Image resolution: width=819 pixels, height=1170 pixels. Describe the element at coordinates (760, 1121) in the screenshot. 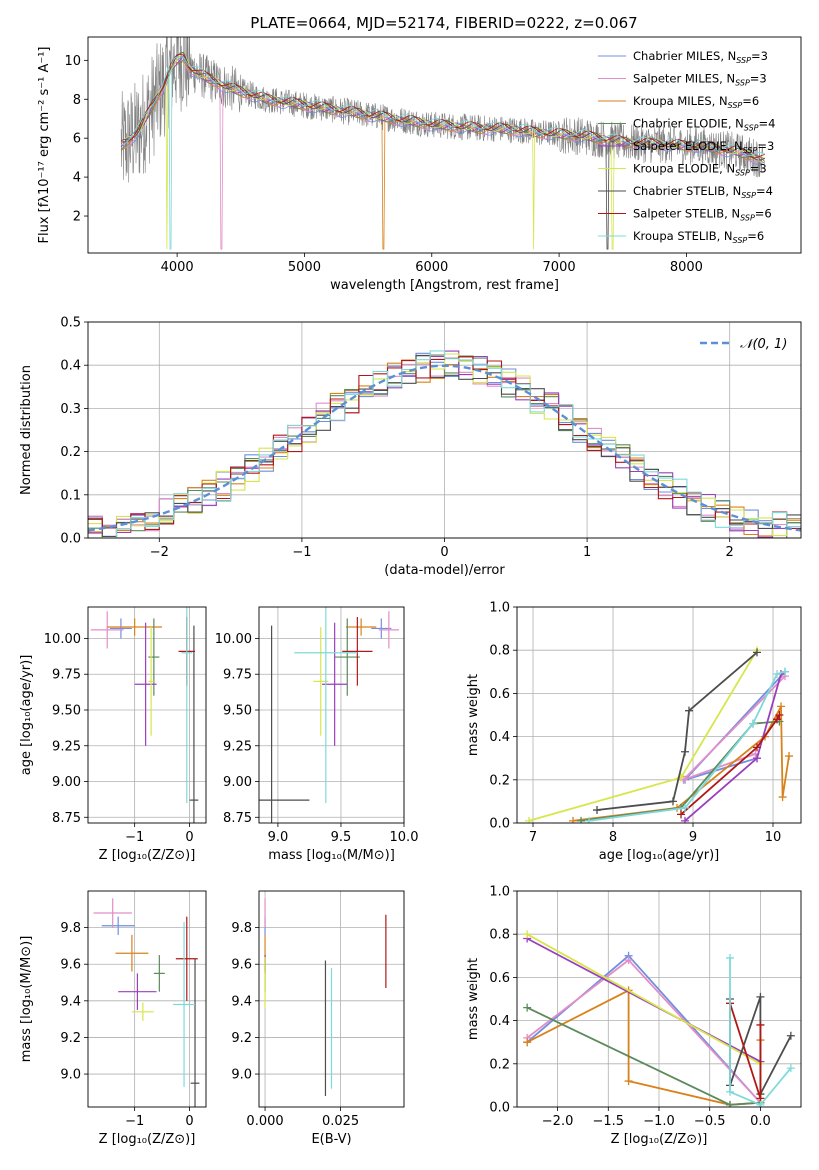

I see `x-tick-label: 0.0` at that location.